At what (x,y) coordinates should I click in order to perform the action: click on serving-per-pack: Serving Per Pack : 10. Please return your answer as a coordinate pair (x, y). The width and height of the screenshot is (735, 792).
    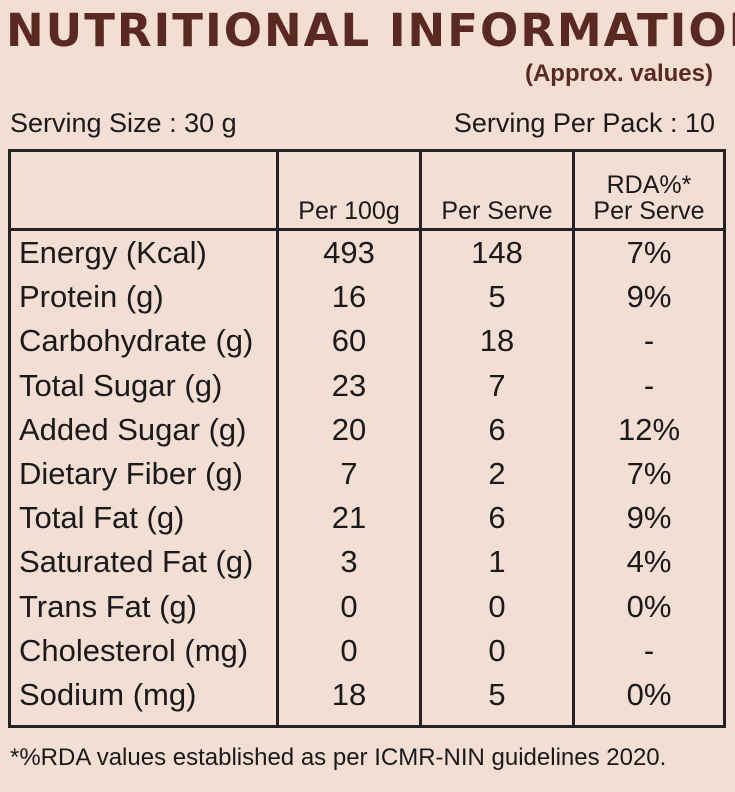
    Looking at the image, I should click on (584, 123).